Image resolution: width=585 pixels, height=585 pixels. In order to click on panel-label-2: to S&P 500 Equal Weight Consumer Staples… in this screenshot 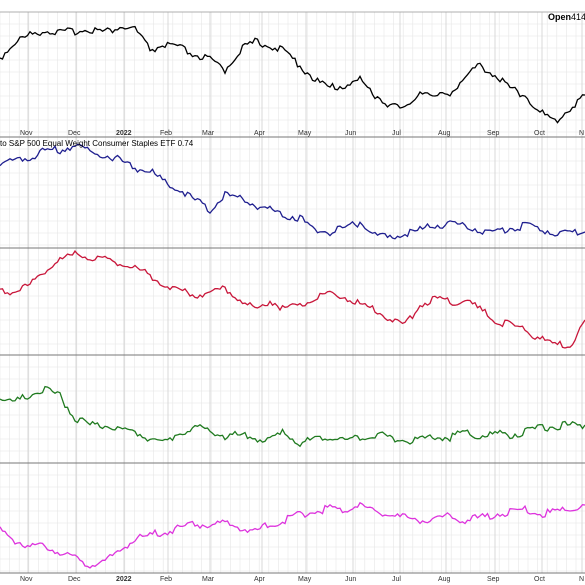, I will do `click(97, 143)`.